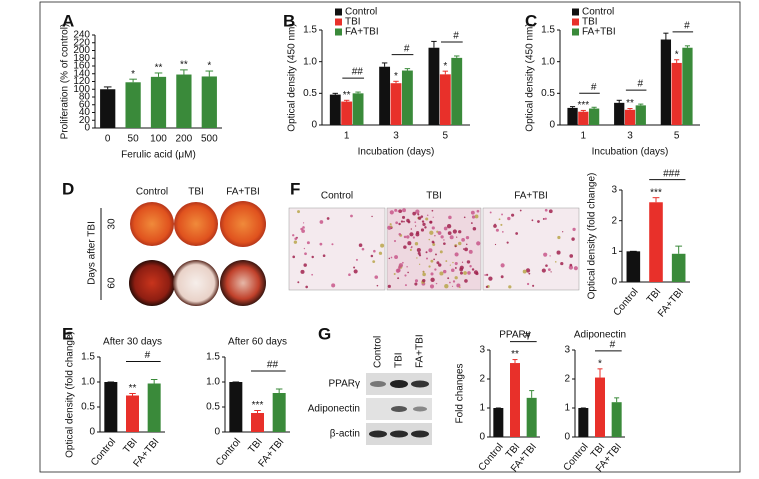 This screenshot has height=479, width=759. What do you see at coordinates (482, 437) in the screenshot?
I see `y-tick-label: 0` at bounding box center [482, 437].